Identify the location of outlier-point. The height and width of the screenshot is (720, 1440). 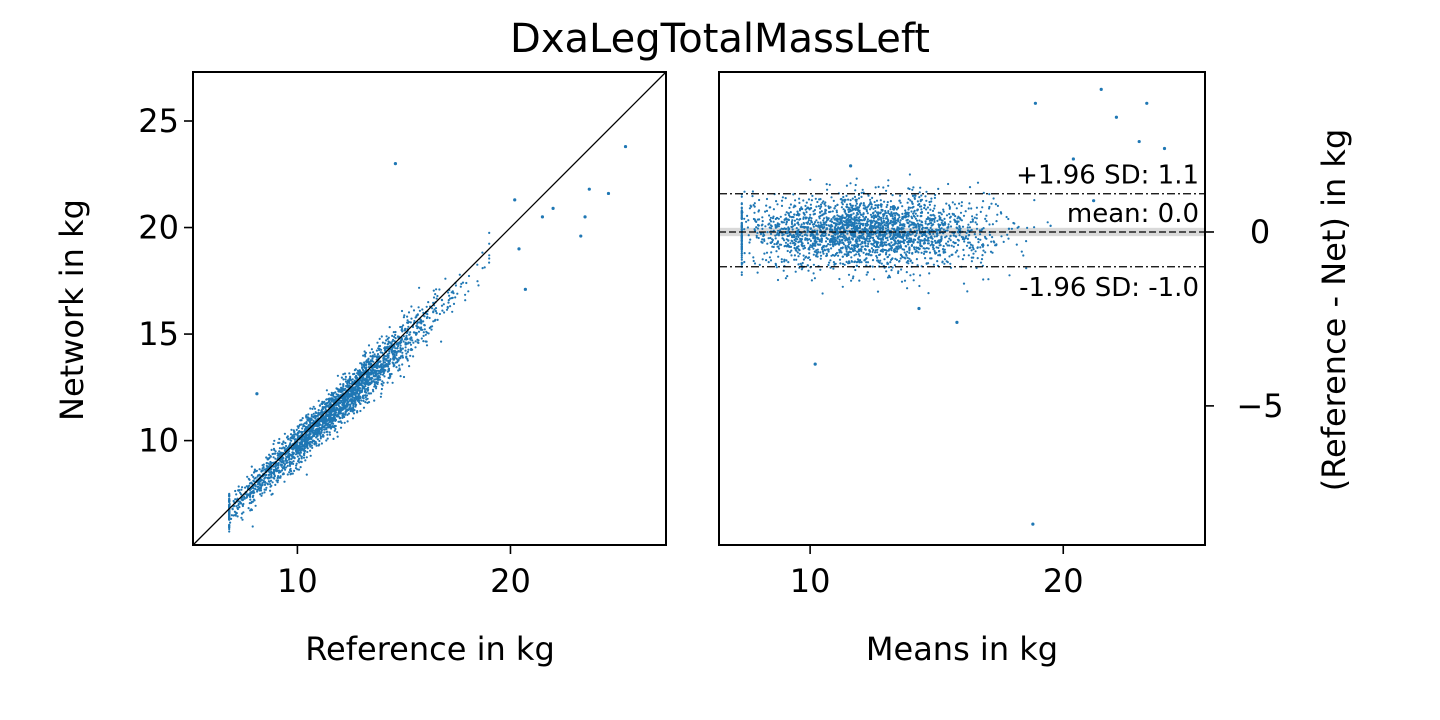
(519, 249).